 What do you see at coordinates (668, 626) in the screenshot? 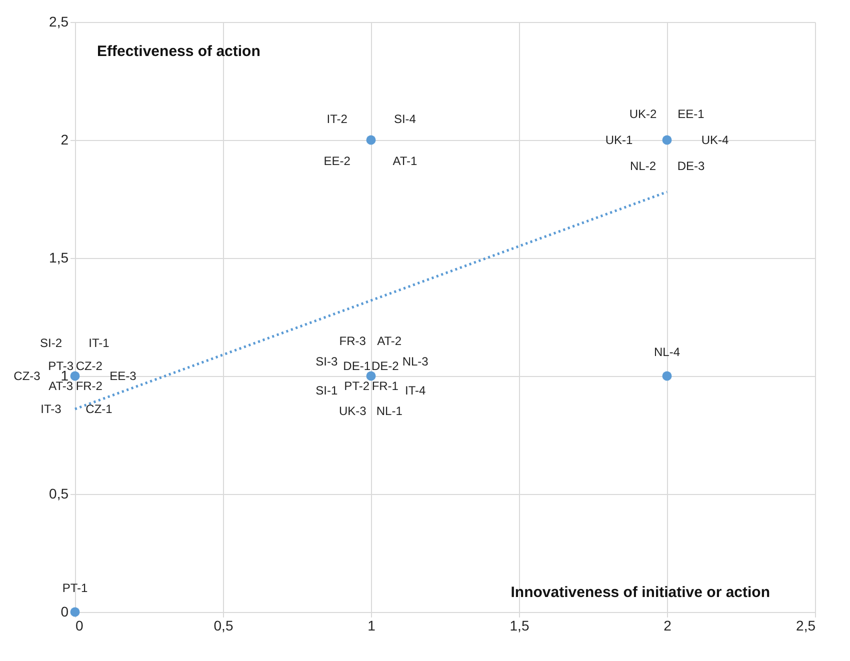
I see `x-tick-label: 2` at bounding box center [668, 626].